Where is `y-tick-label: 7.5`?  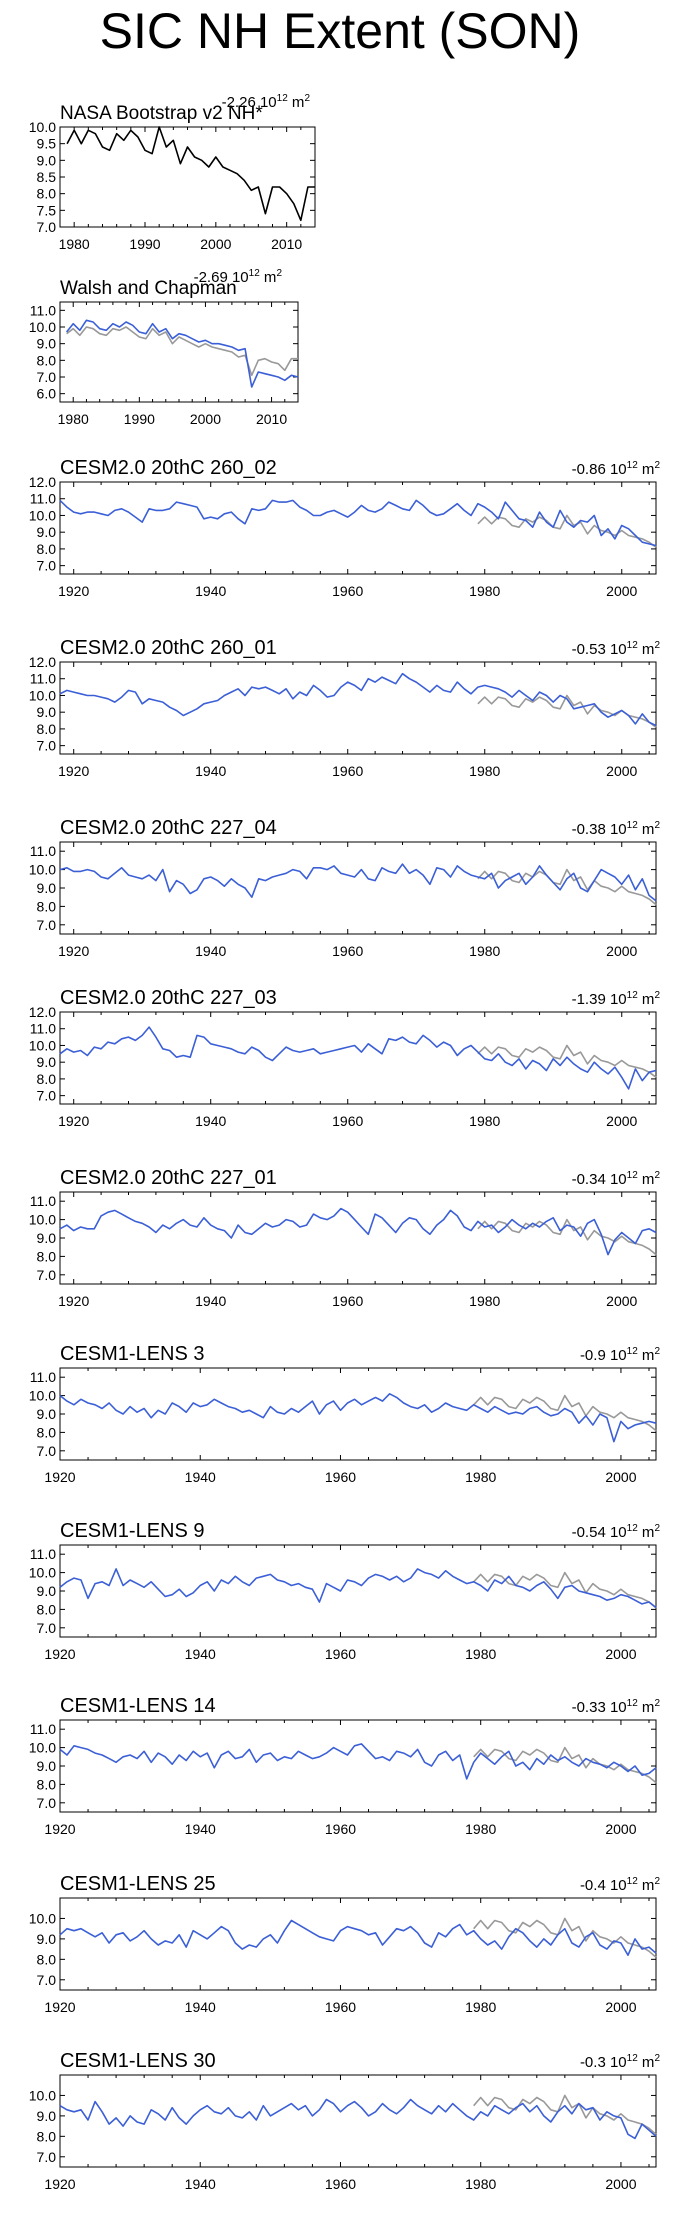 y-tick-label: 7.5 is located at coordinates (47, 210).